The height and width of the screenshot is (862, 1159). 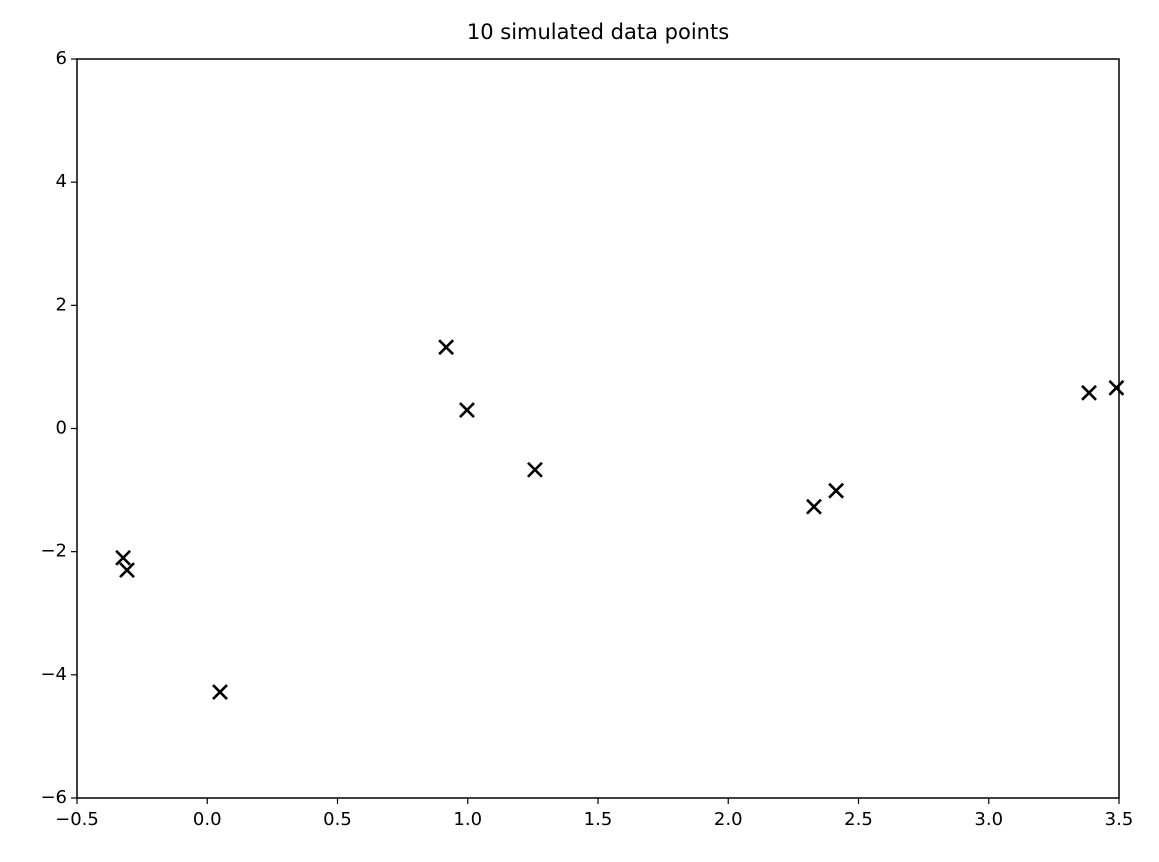 I want to click on x-tick-label: 0.0, so click(x=207, y=819).